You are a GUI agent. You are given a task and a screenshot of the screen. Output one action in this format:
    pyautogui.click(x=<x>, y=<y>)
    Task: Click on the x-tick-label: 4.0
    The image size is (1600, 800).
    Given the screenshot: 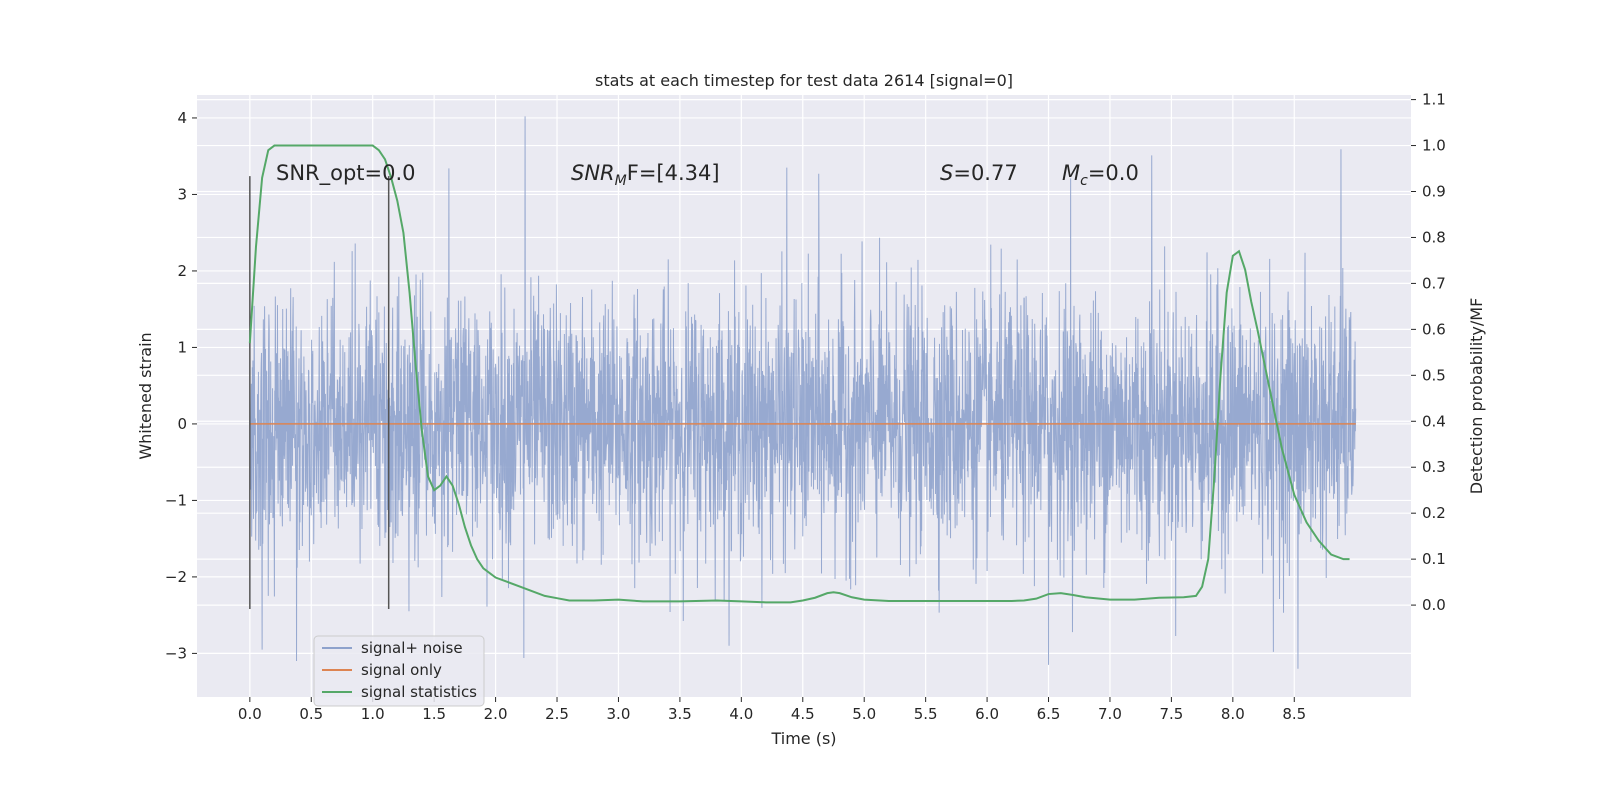 What is the action you would take?
    pyautogui.click(x=741, y=714)
    